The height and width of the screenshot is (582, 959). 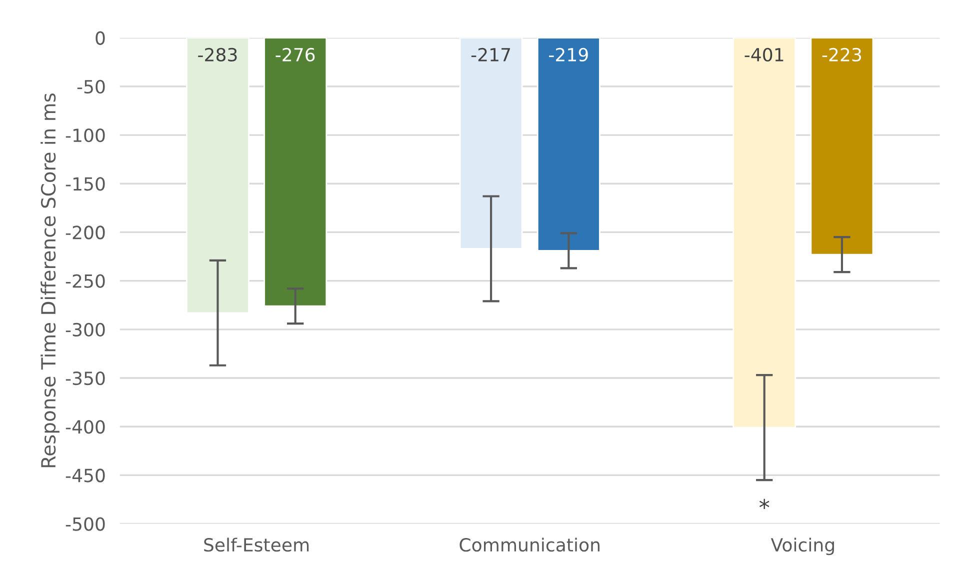 What do you see at coordinates (85, 184) in the screenshot?
I see `y-tick-label: -150` at bounding box center [85, 184].